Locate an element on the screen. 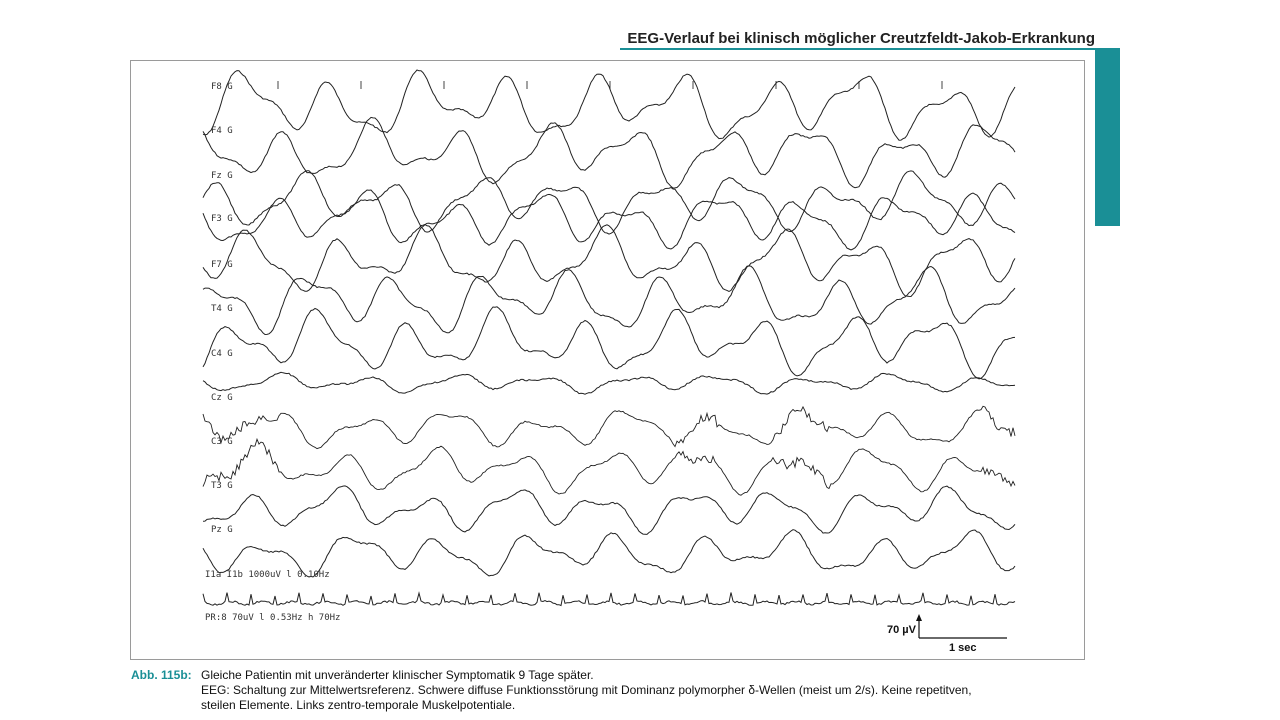 The width and height of the screenshot is (1280, 720). scale-bar-arrow is located at coordinates (919, 617).